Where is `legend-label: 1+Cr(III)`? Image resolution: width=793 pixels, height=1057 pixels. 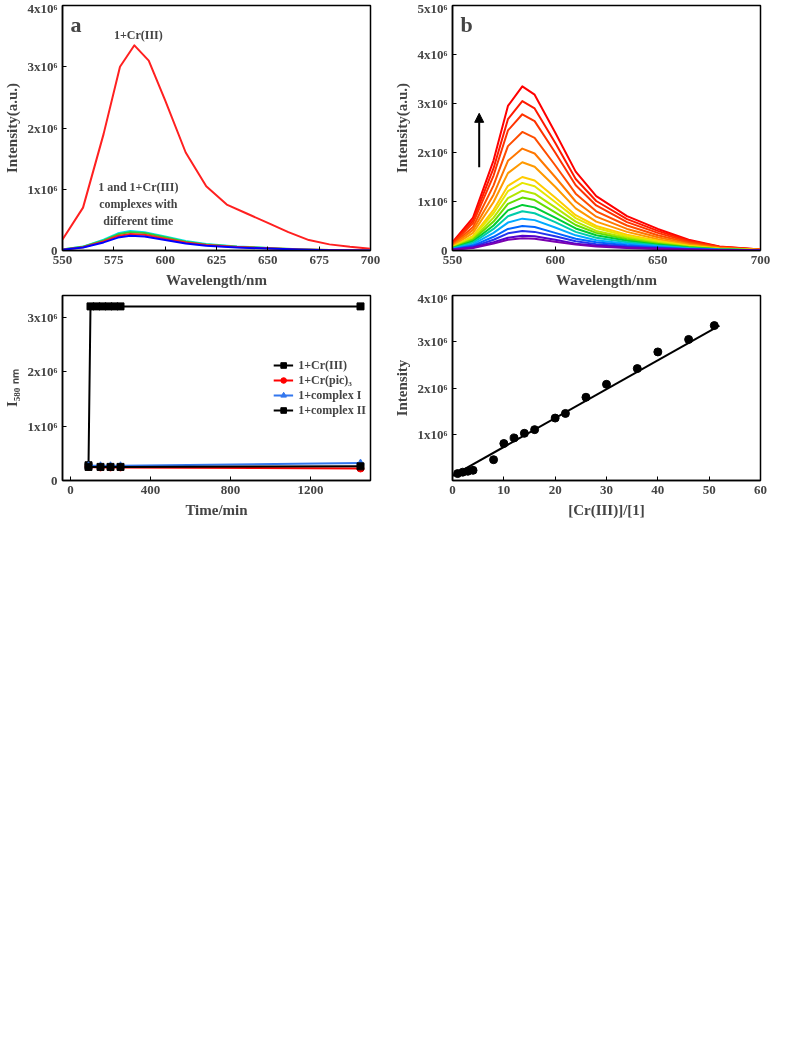 legend-label: 1+Cr(III) is located at coordinates (322, 365).